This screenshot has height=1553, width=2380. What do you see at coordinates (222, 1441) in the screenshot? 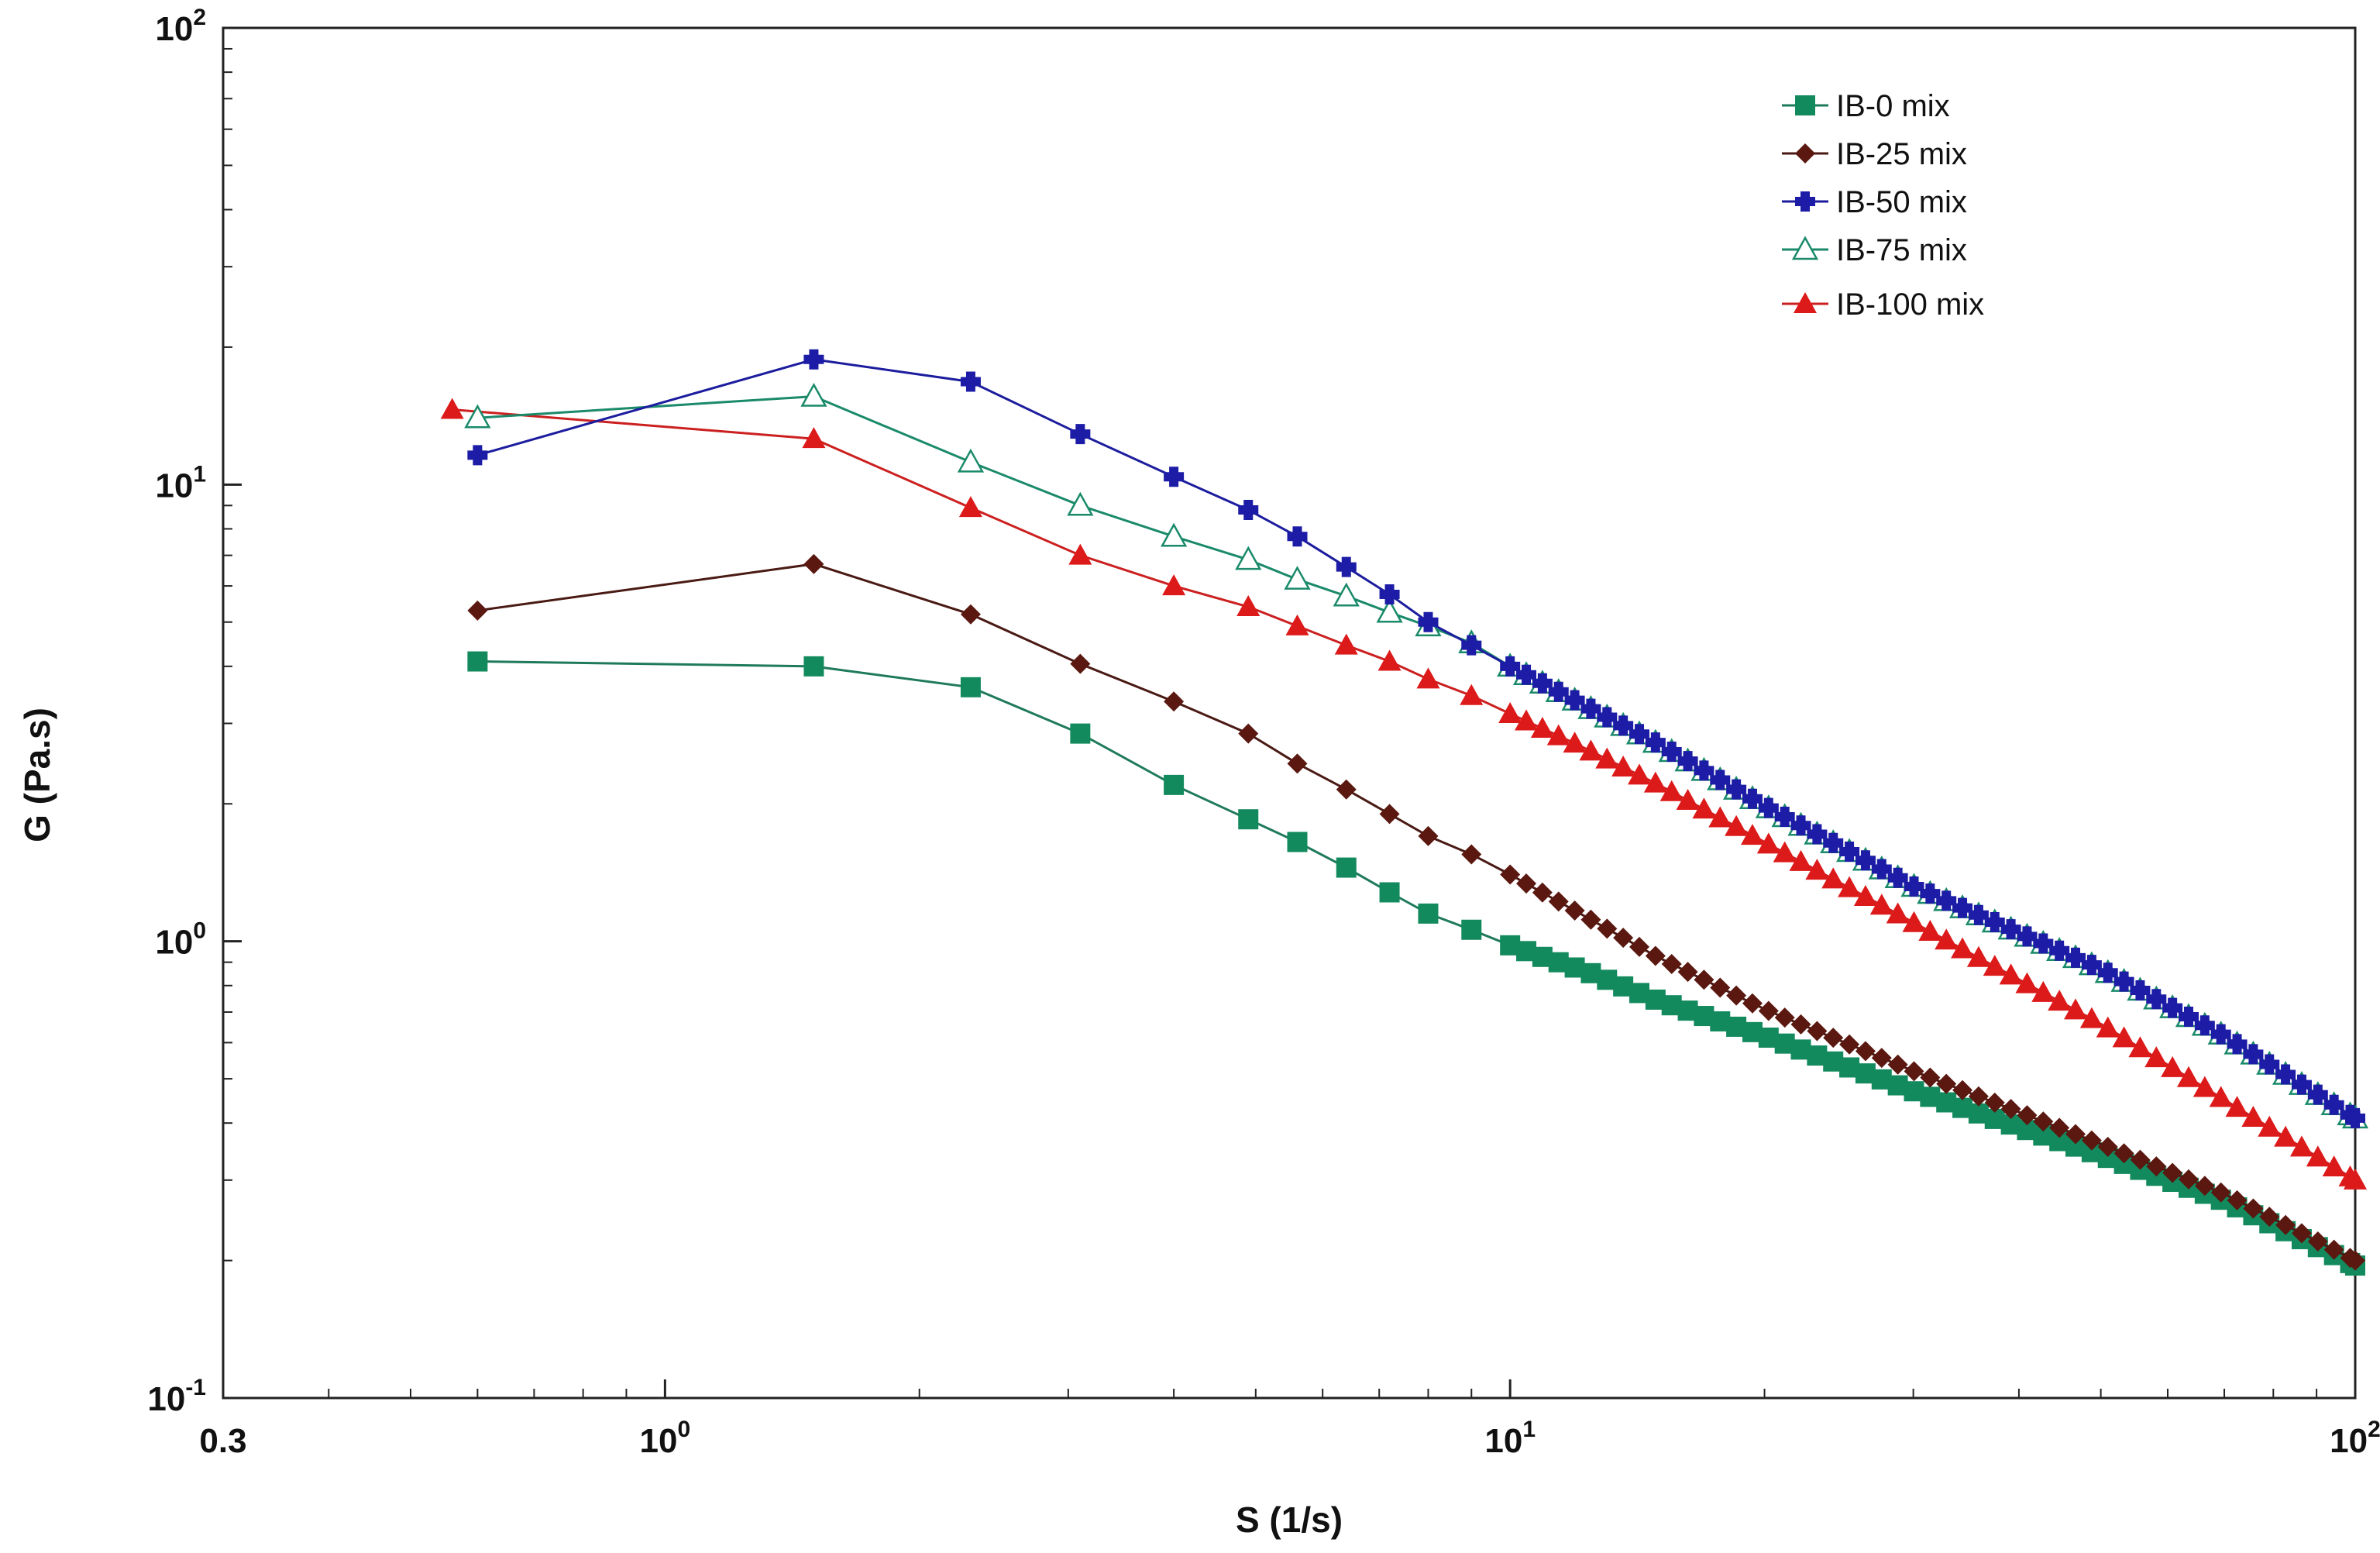
I see `x-tick-base: 0.3` at bounding box center [222, 1441].